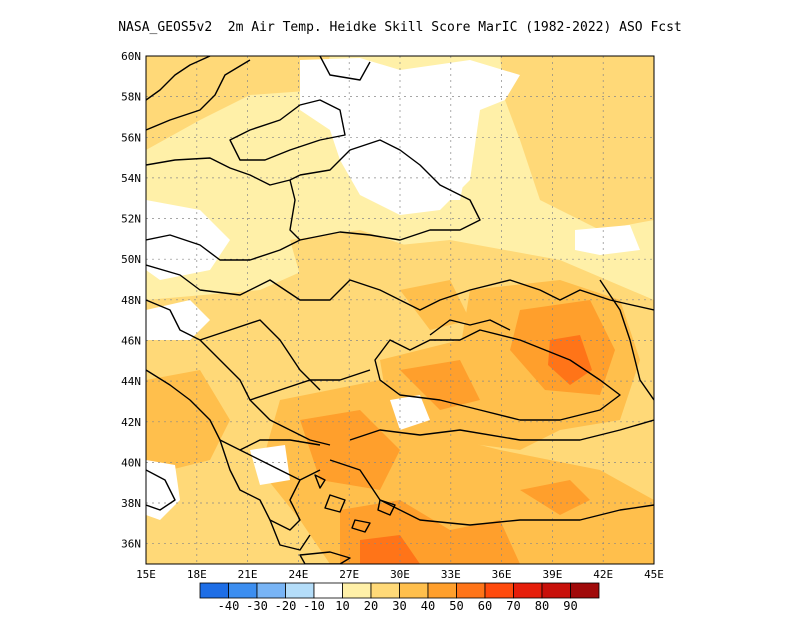  What do you see at coordinates (248, 574) in the screenshot?
I see `lon-tick-label: 21E` at bounding box center [248, 574].